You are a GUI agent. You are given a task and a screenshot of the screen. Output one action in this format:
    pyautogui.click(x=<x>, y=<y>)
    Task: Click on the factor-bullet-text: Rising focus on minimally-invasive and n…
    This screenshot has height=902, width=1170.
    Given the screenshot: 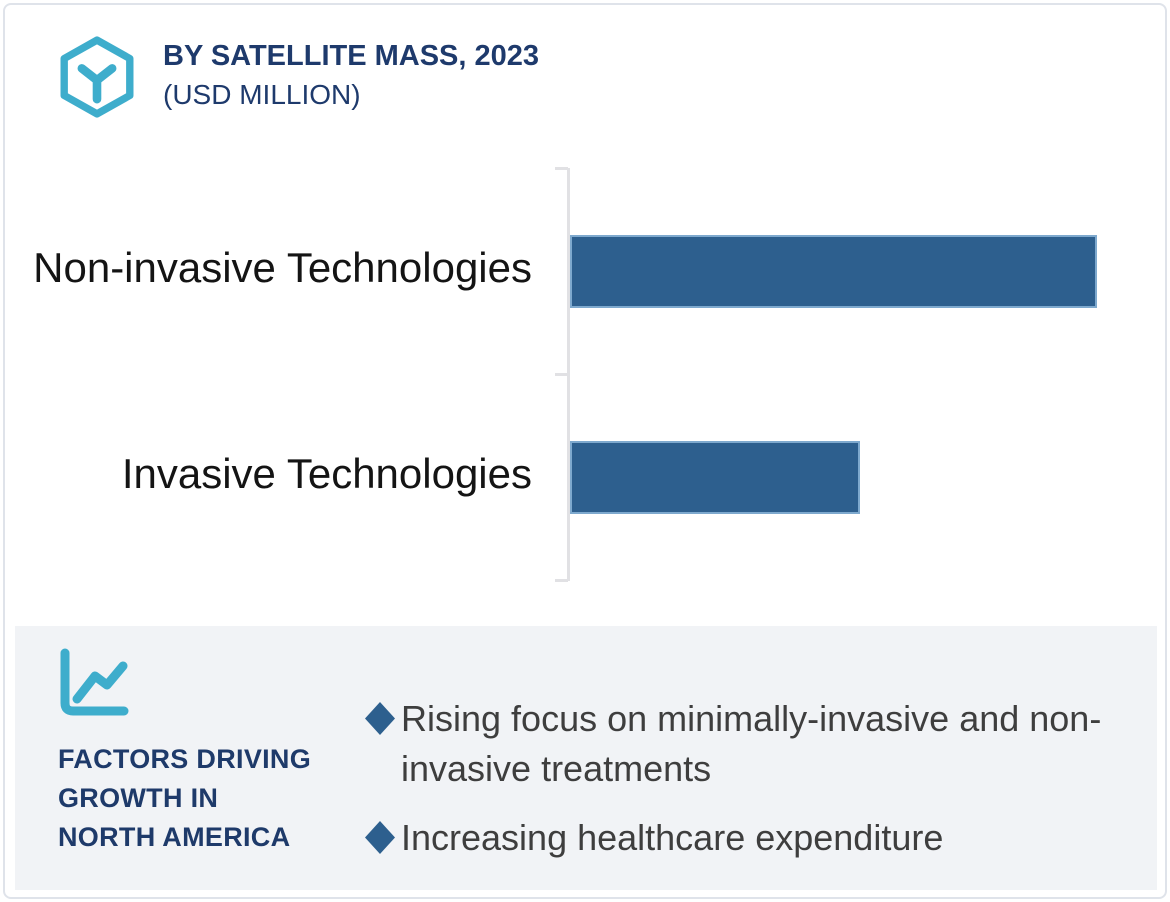 What is the action you would take?
    pyautogui.click(x=751, y=743)
    